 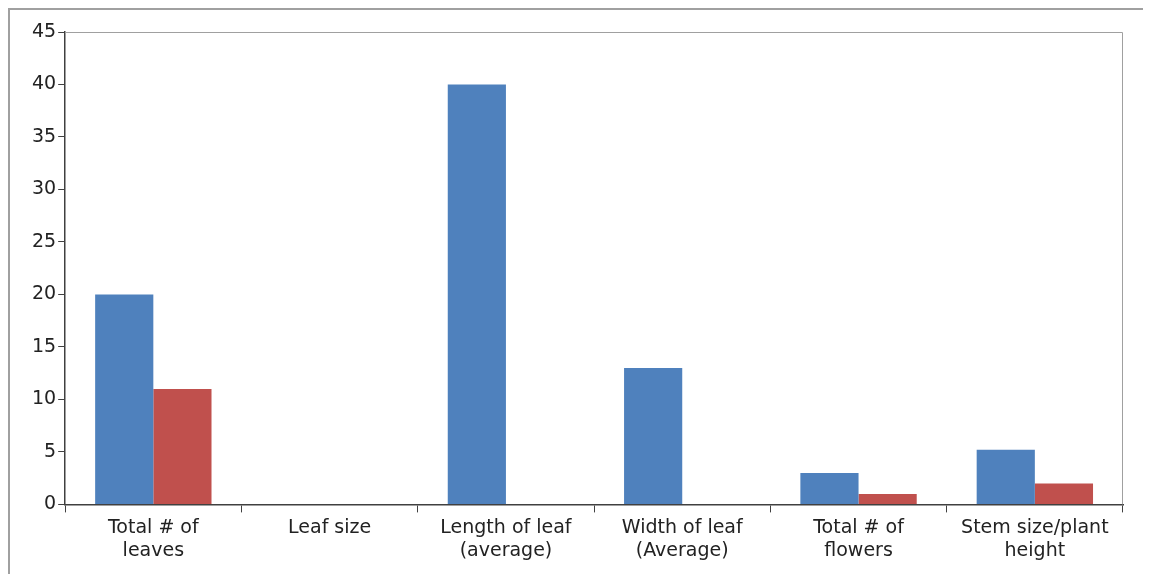 What do you see at coordinates (44, 239) in the screenshot?
I see `y-tick-label: 25` at bounding box center [44, 239].